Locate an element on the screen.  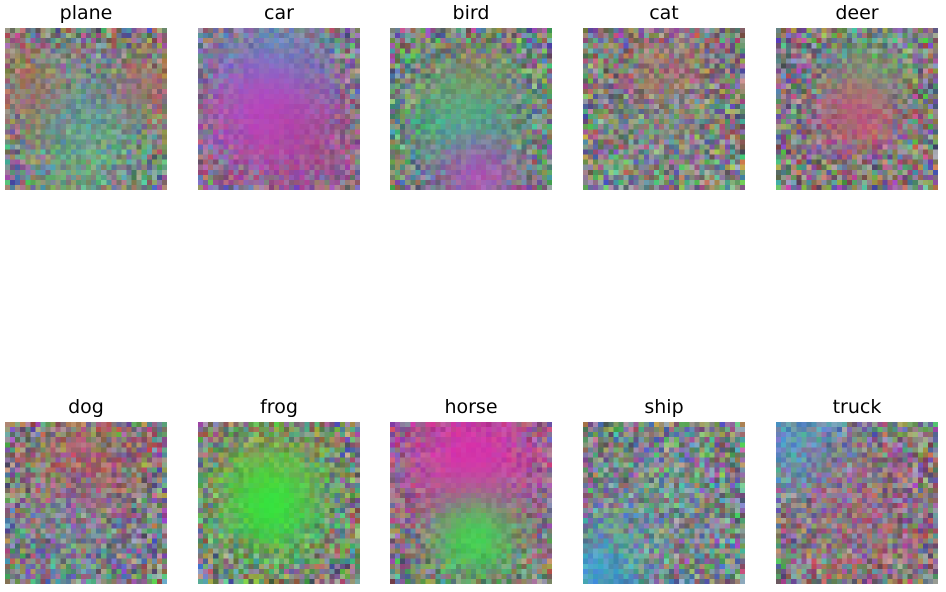
panel-title: ship is located at coordinates (664, 407).